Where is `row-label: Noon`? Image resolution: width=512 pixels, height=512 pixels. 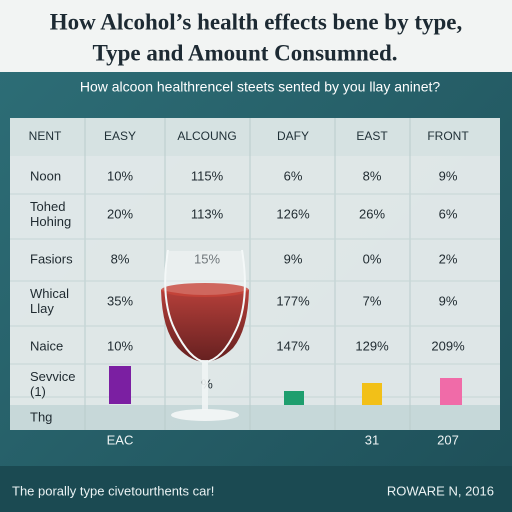 row-label: Noon is located at coordinates (45, 175).